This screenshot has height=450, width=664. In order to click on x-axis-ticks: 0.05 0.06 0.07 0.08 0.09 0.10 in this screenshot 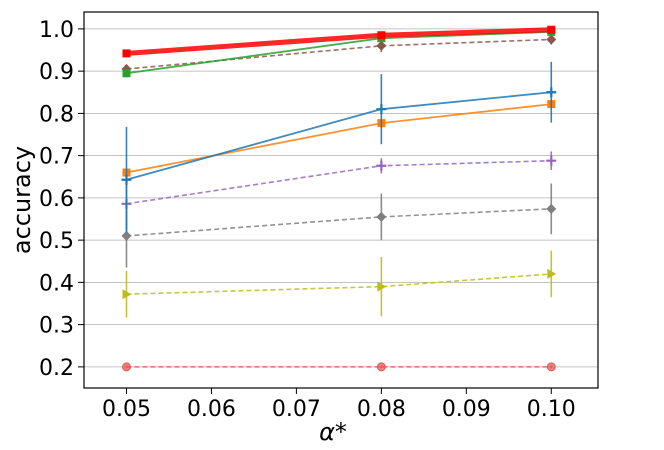, I will do `click(339, 405)`.